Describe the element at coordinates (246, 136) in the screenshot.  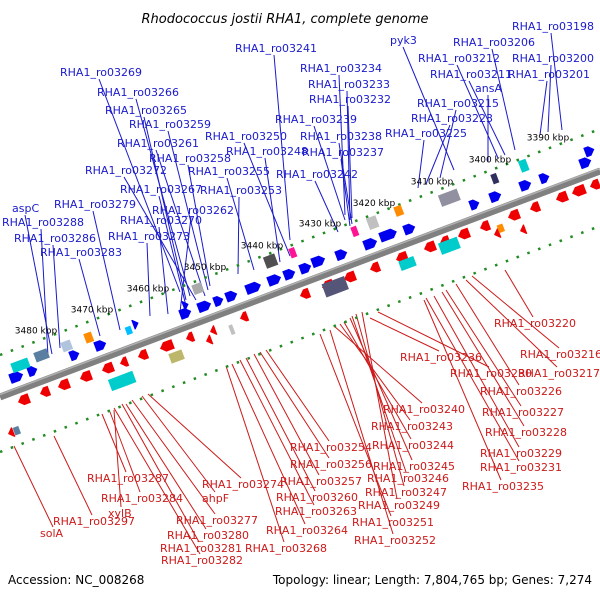
I see `forward-gene-label: RHA1_ro03250` at that location.